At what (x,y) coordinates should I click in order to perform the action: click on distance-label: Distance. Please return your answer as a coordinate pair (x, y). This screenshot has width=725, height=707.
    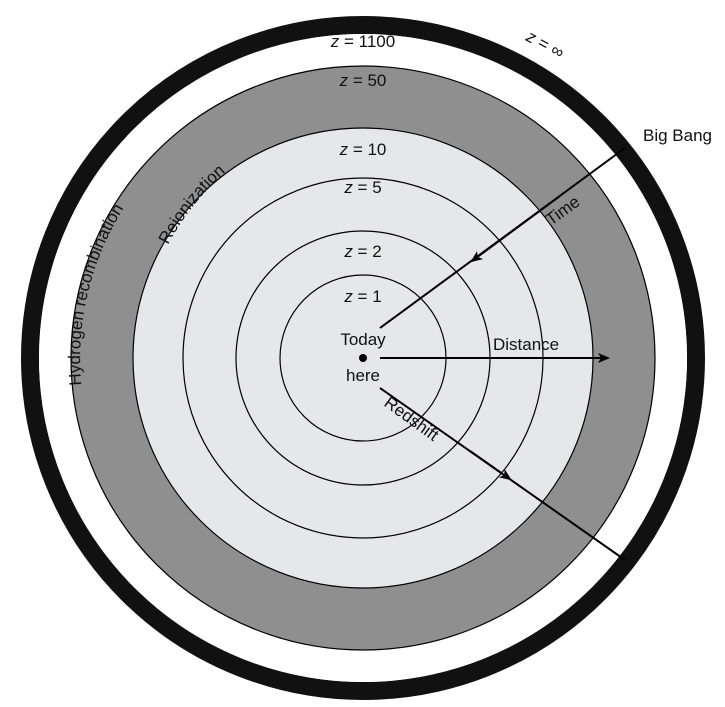
    Looking at the image, I should click on (526, 344).